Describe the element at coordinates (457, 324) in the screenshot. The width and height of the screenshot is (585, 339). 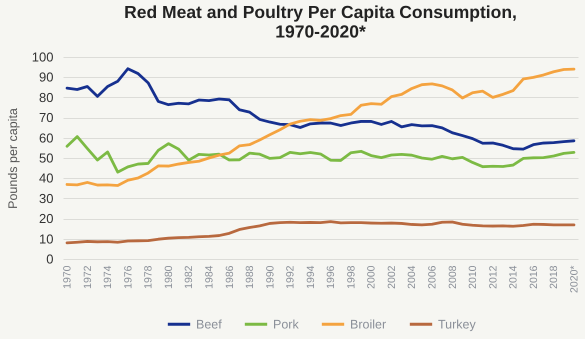
I see `legend-label: Turkey` at that location.